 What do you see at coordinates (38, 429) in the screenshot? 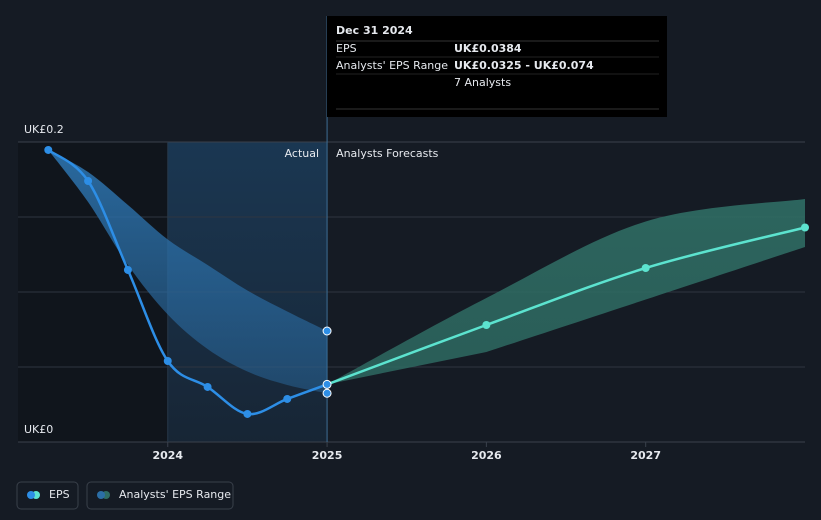
I see `y-tick-label: UK£0` at bounding box center [38, 429].